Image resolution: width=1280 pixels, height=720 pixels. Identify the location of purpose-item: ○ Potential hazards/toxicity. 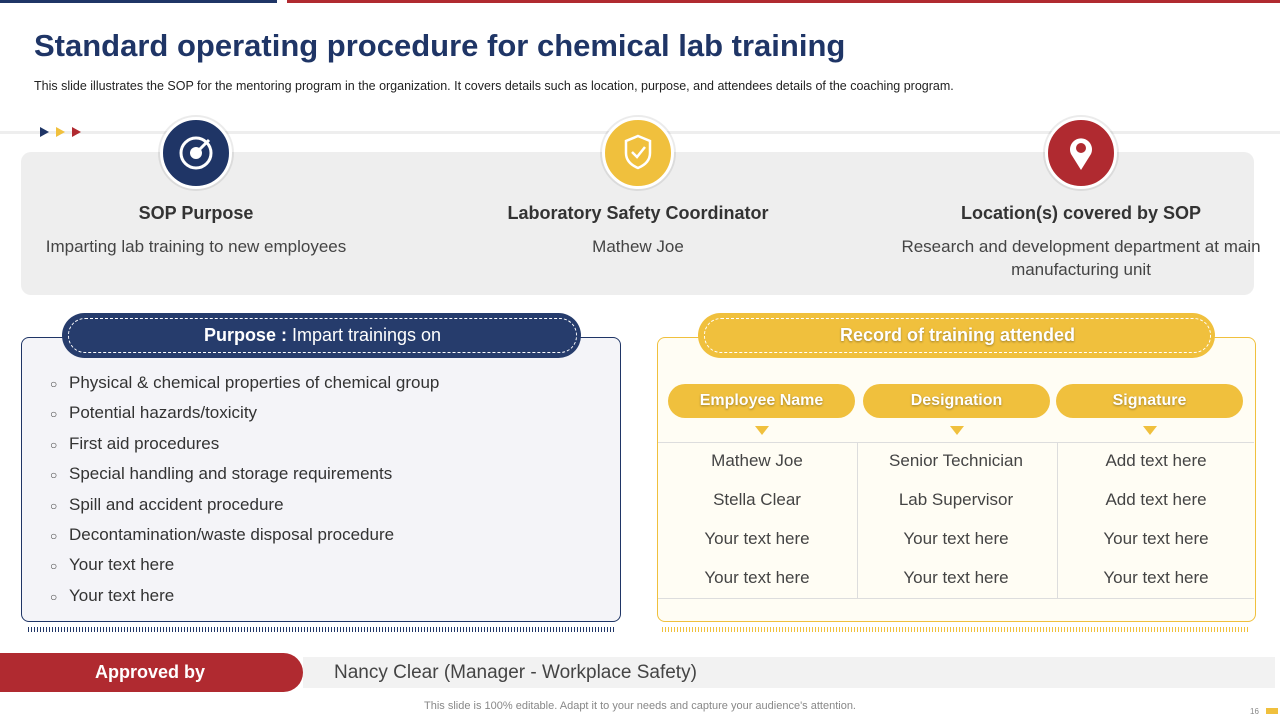
(153, 413).